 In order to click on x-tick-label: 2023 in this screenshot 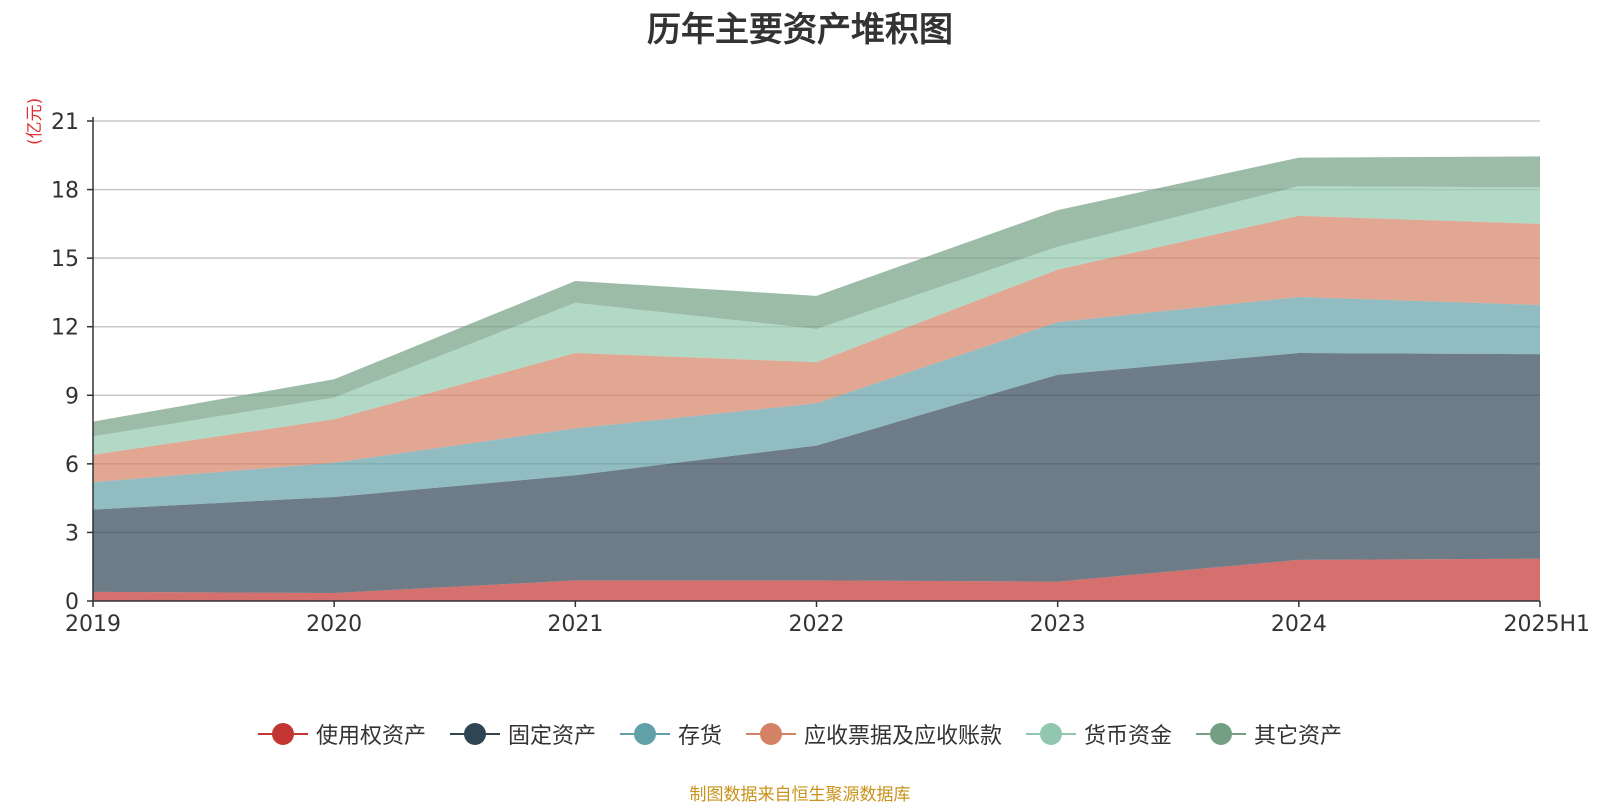, I will do `click(1058, 624)`.